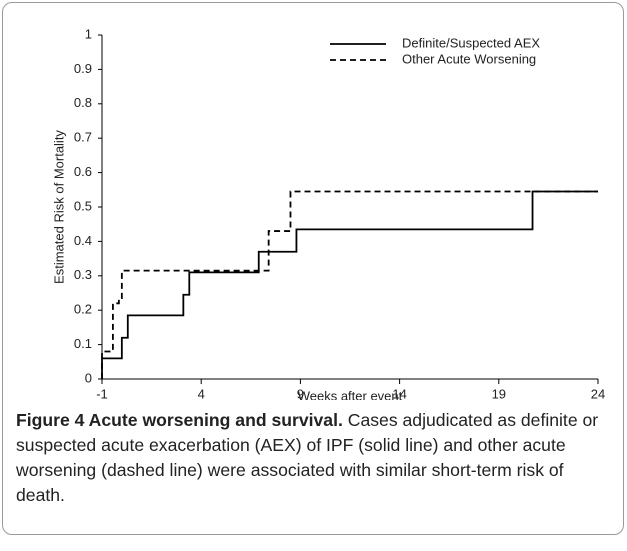 This screenshot has height=551, width=627. Describe the element at coordinates (83, 343) in the screenshot. I see `y-tick-label: 0.1` at that location.